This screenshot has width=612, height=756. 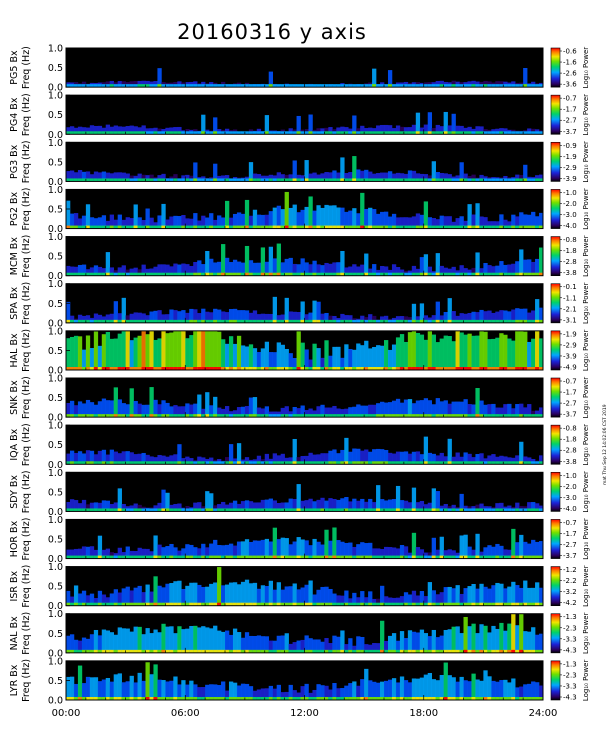 What do you see at coordinates (570, 581) in the screenshot?
I see `colorbar-tick-label: -2.2` at bounding box center [570, 581].